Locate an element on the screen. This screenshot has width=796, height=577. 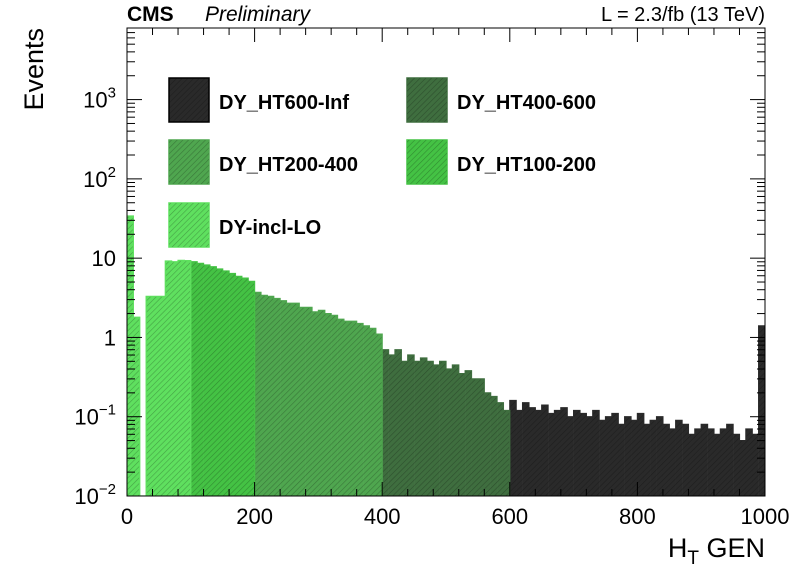
x-axis-label-rest: GEN is located at coordinates (732, 548).